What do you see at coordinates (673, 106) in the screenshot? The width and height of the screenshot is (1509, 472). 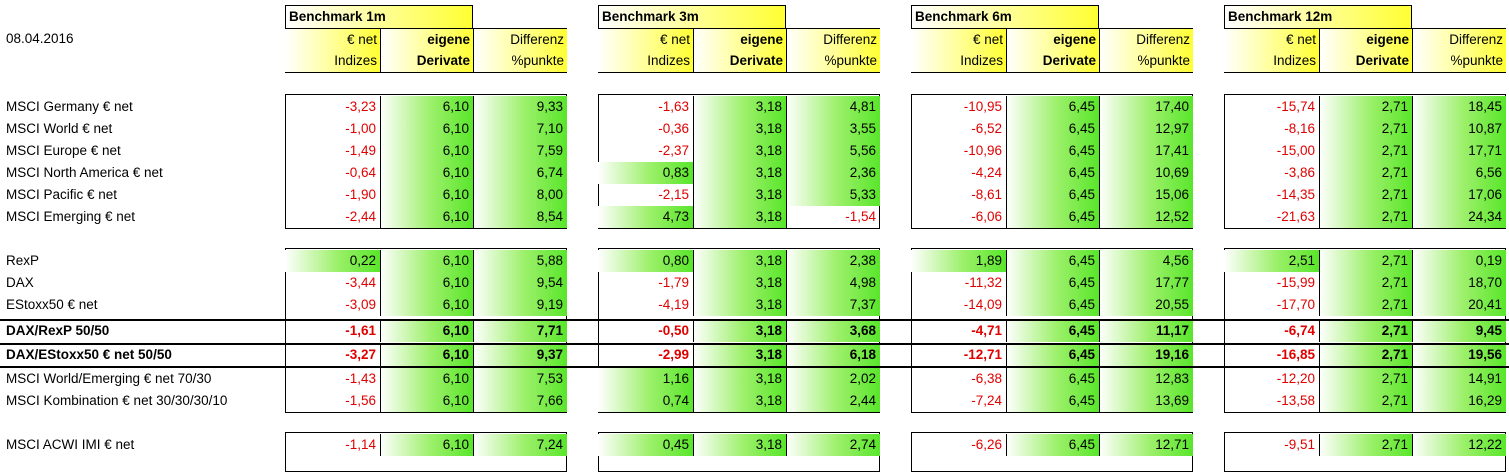 I see `value-cell: -1,63` at bounding box center [673, 106].